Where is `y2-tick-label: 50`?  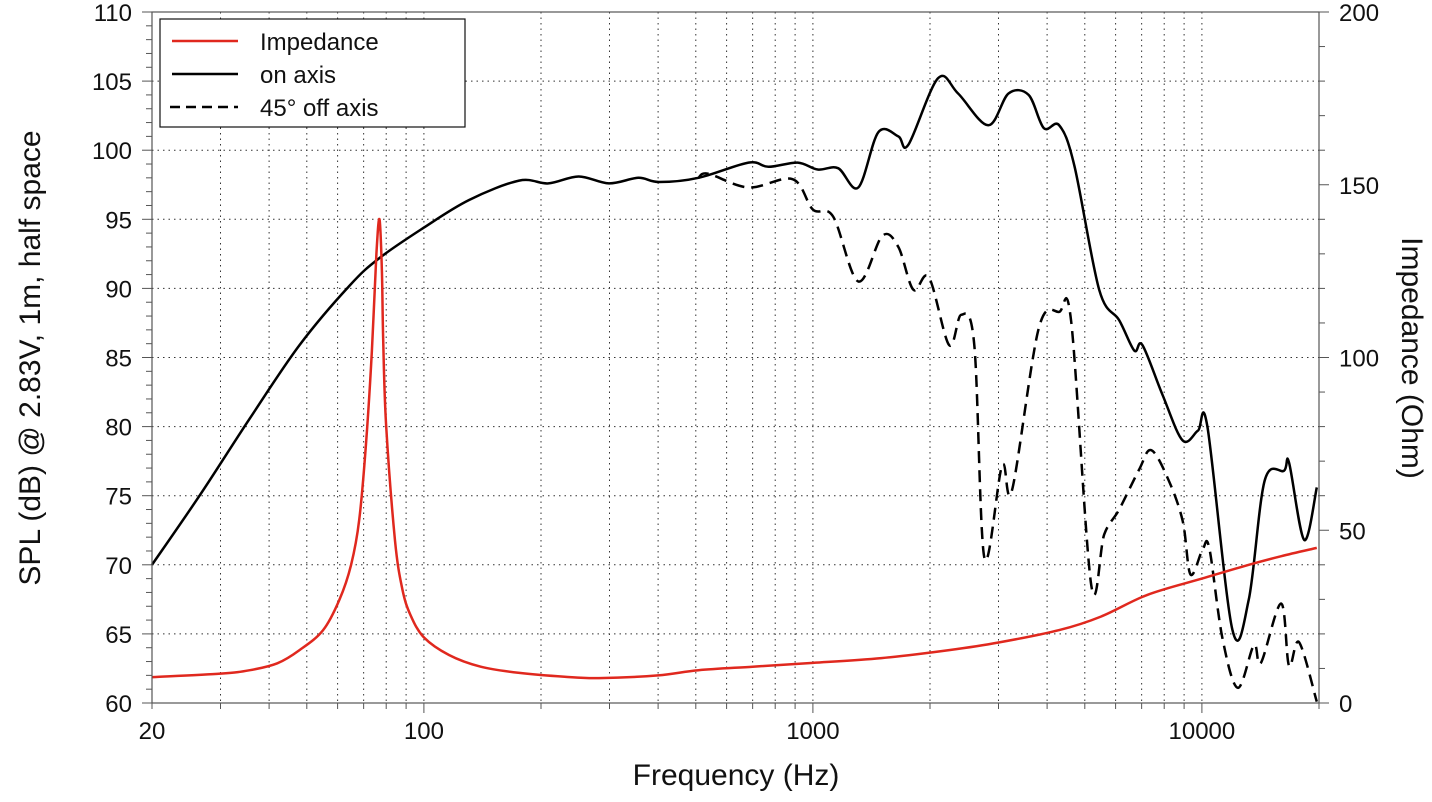 y2-tick-label: 50 is located at coordinates (1352, 531).